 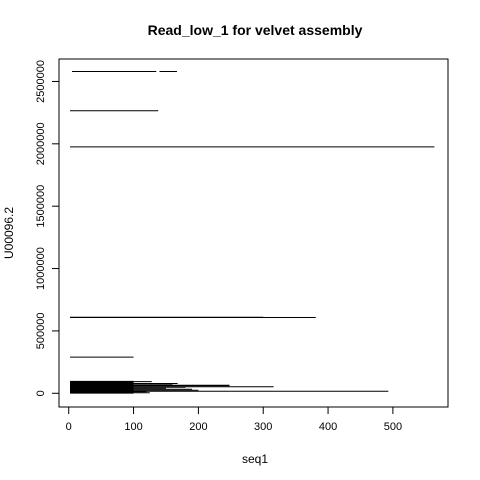 I want to click on x-tick-label: 100, so click(x=133, y=427).